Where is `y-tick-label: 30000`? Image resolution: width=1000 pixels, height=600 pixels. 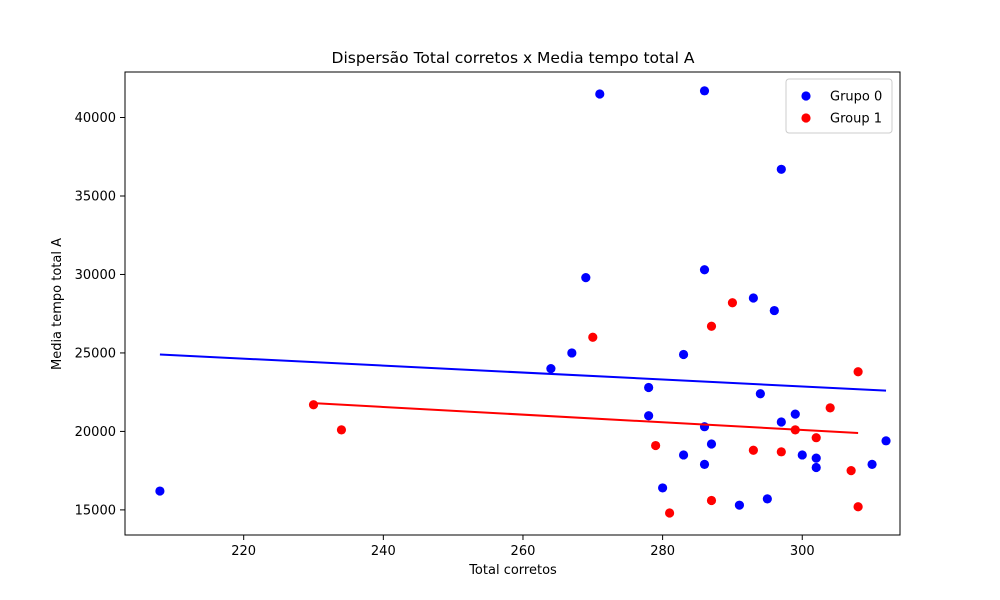 y-tick-label: 30000 is located at coordinates (95, 275).